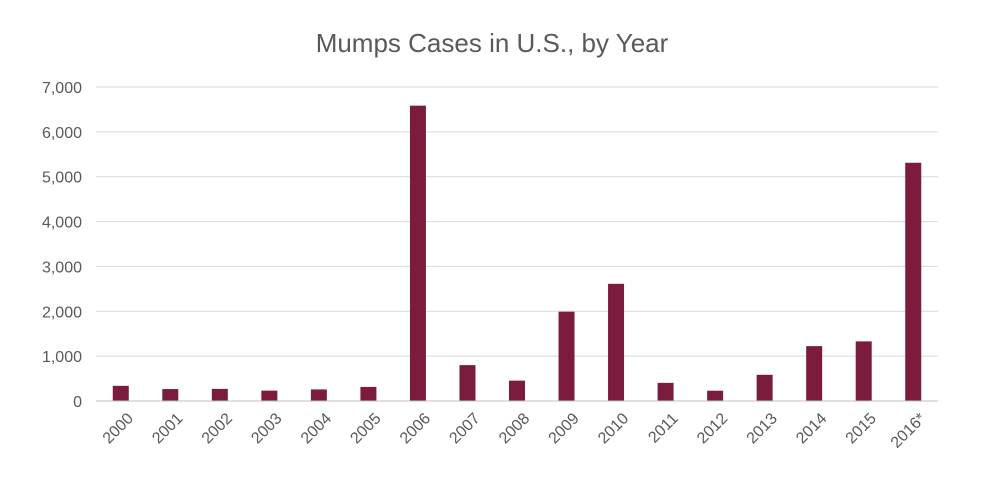  I want to click on x-tick-label: 2002, so click(217, 428).